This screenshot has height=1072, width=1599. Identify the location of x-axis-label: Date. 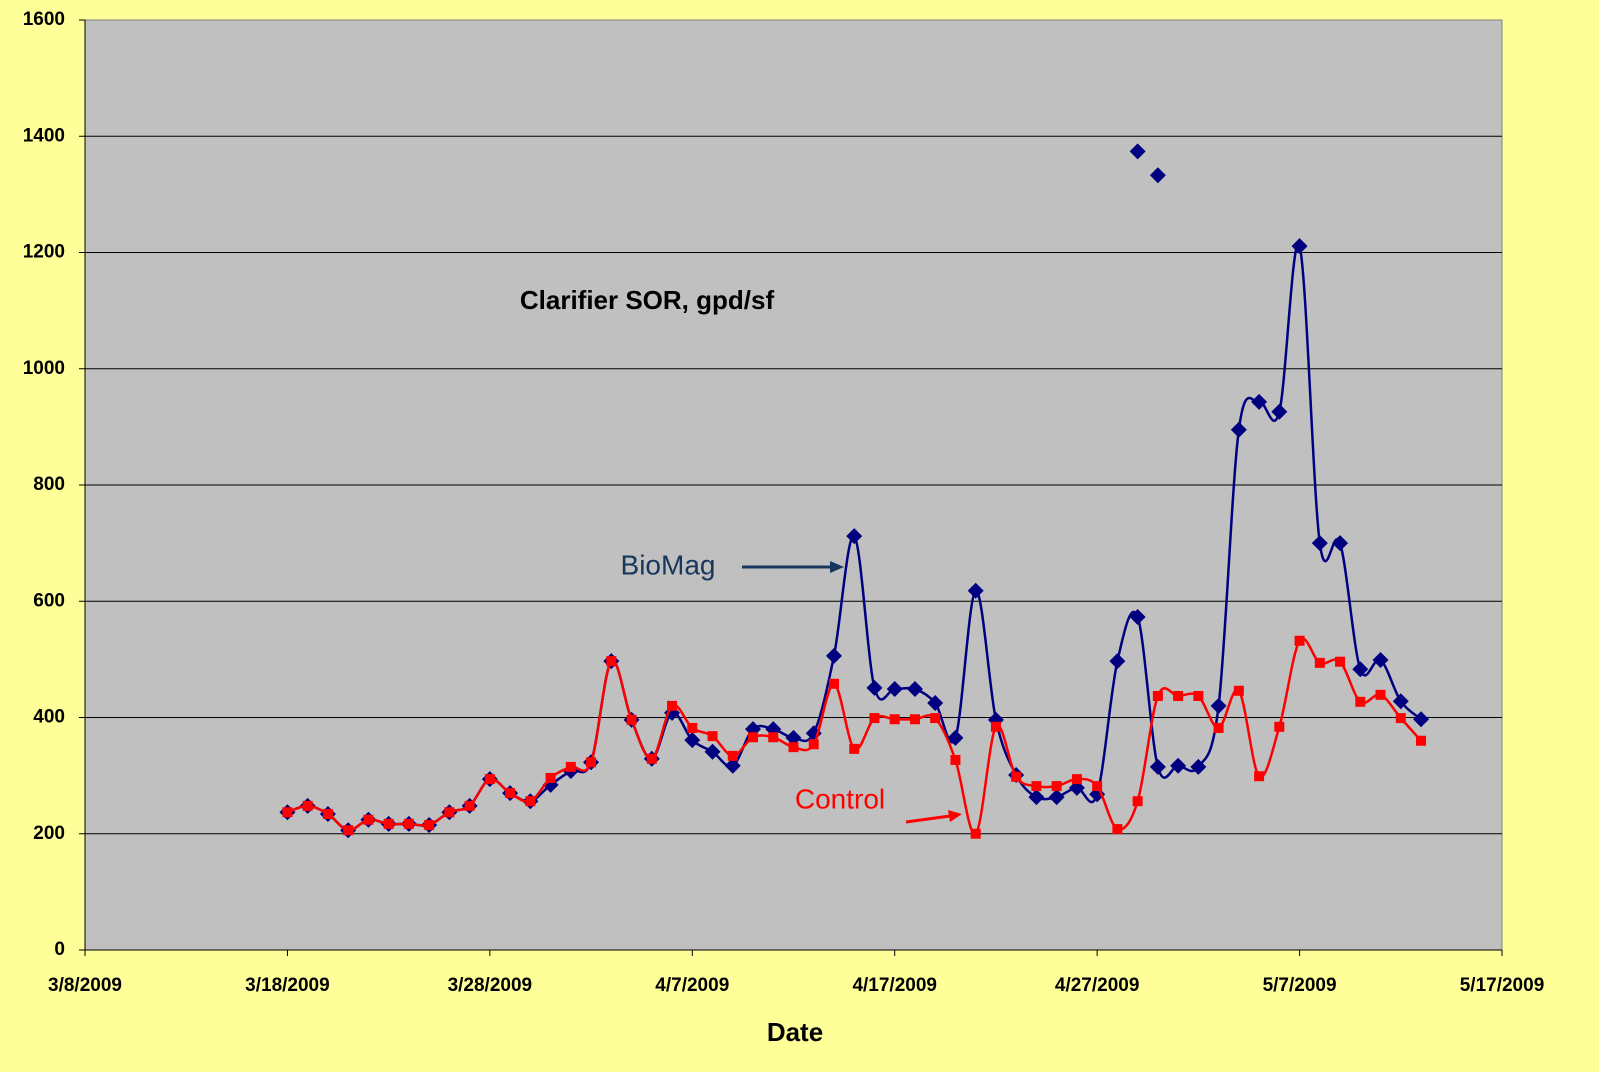
(795, 1032).